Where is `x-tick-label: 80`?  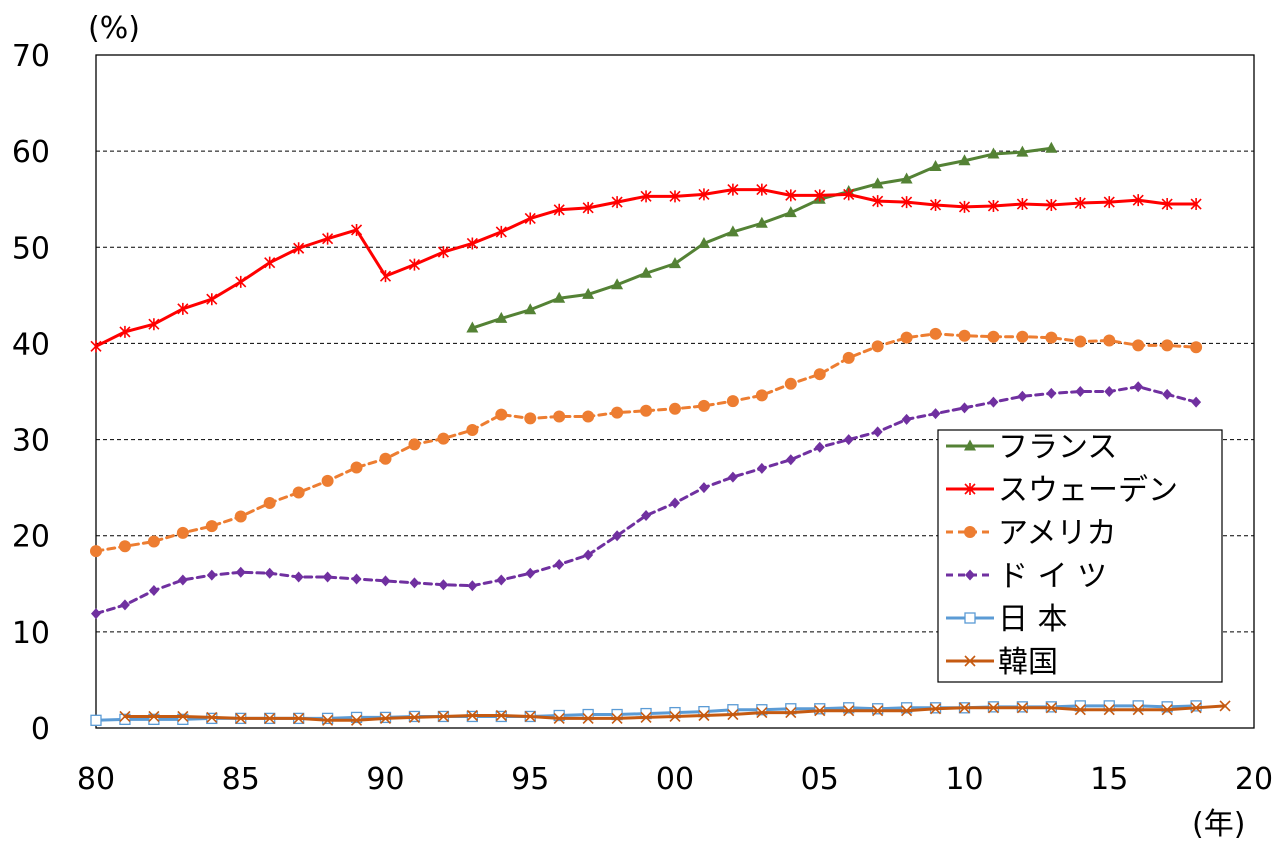 x-tick-label: 80 is located at coordinates (96, 779).